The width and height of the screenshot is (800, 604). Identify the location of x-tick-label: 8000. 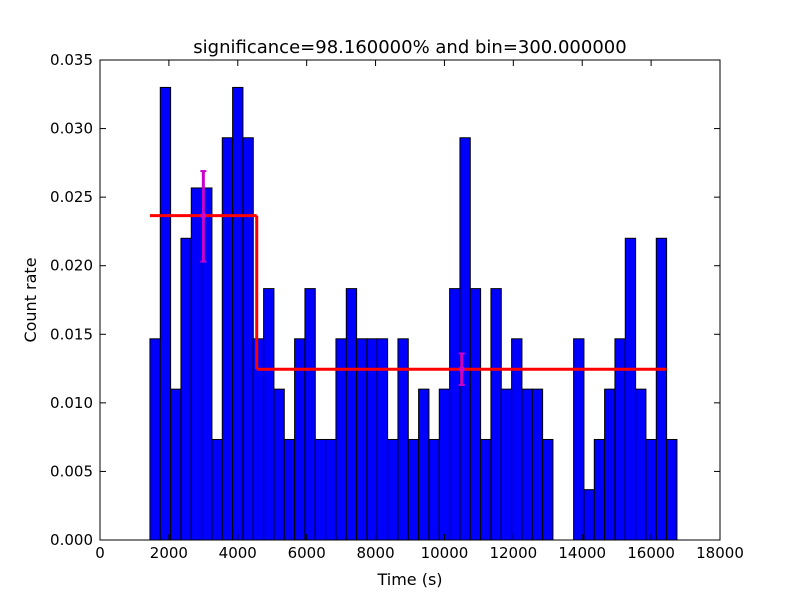
(375, 553).